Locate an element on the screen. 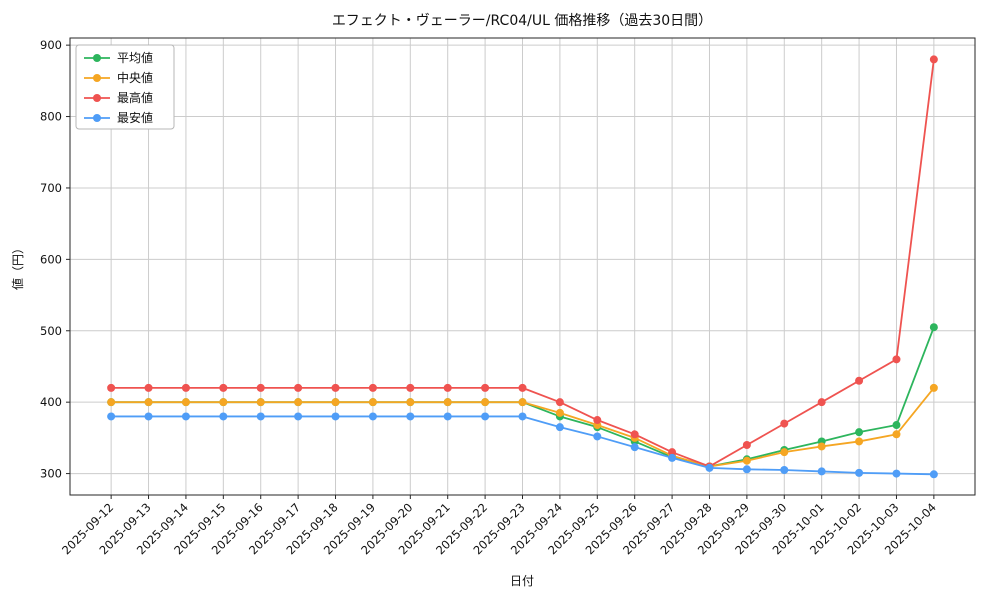 Image resolution: width=1000 pixels, height=604 pixels. legend-marker-highest is located at coordinates (97, 98).